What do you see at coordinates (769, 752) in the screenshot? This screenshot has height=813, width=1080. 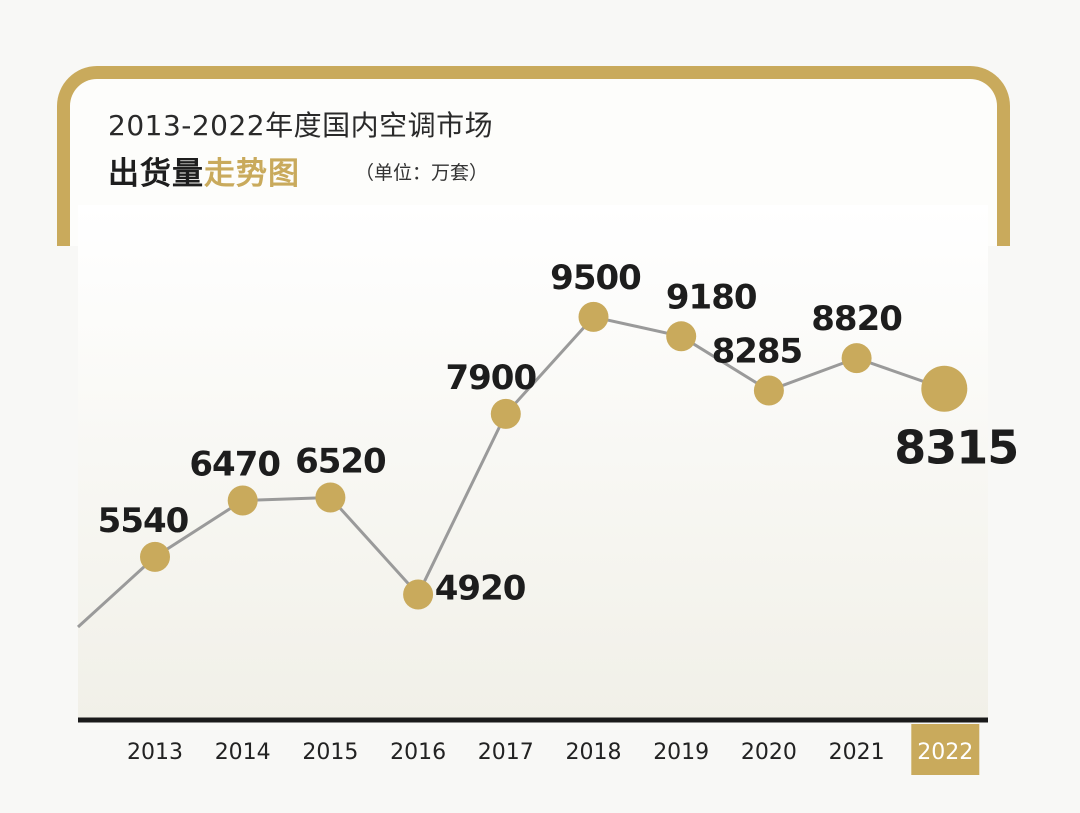 I see `x-tick-2020: 2020` at bounding box center [769, 752].